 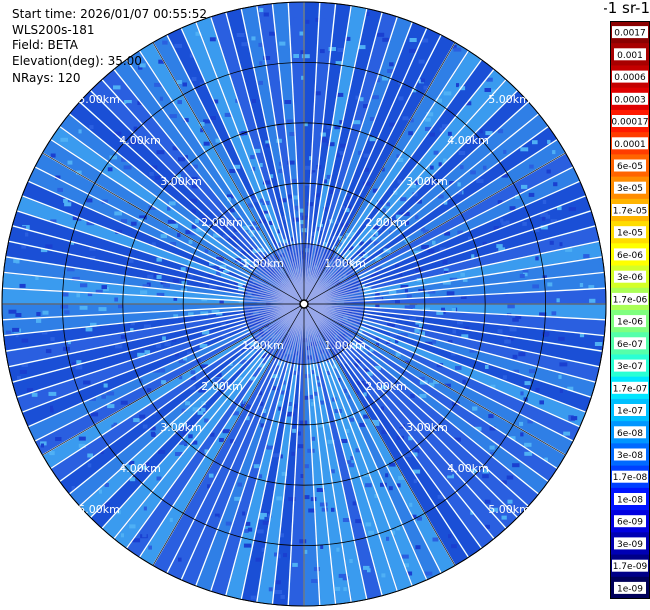 What do you see at coordinates (345, 345) in the screenshot?
I see `ring-label-1km: 1.00km` at bounding box center [345, 345].